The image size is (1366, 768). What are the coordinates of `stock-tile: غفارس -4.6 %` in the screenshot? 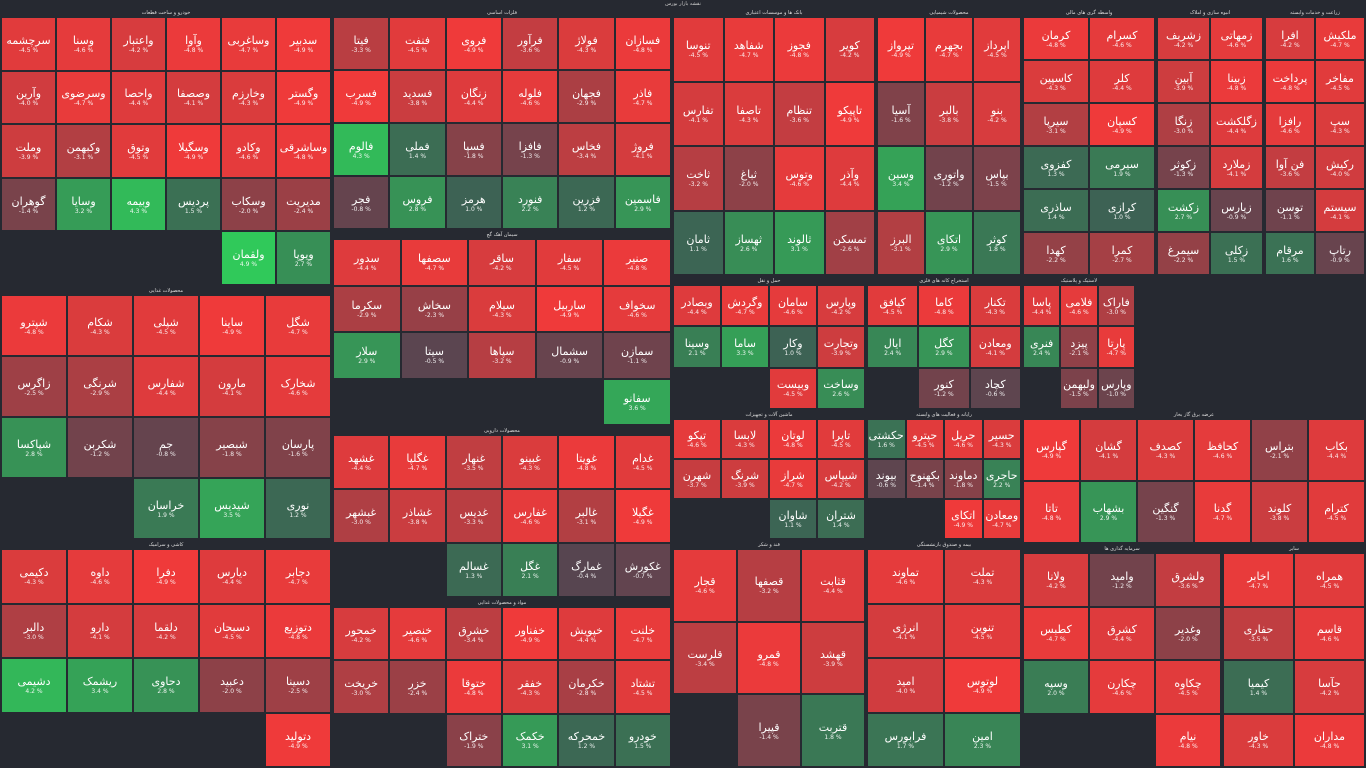 It's located at (530, 516).